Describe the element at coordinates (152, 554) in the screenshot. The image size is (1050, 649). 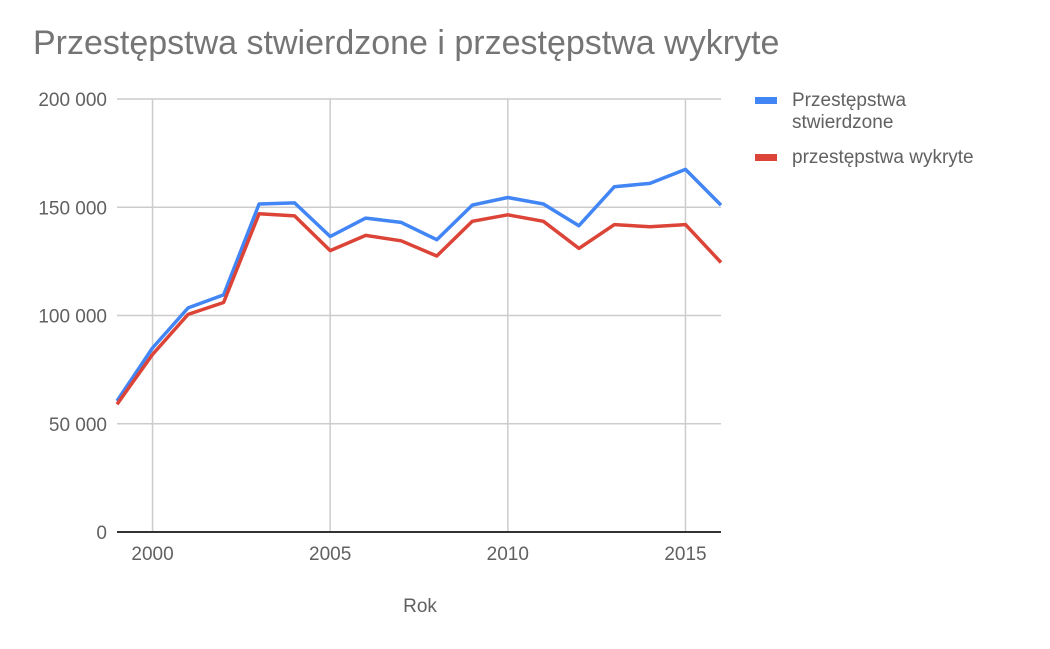
I see `x-tick-label: 2000` at that location.